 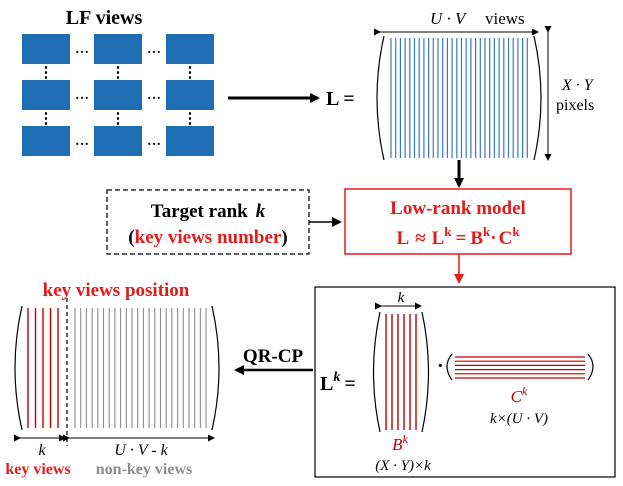 What do you see at coordinates (104, 18) in the screenshot?
I see `lf-views-title: LF views` at bounding box center [104, 18].